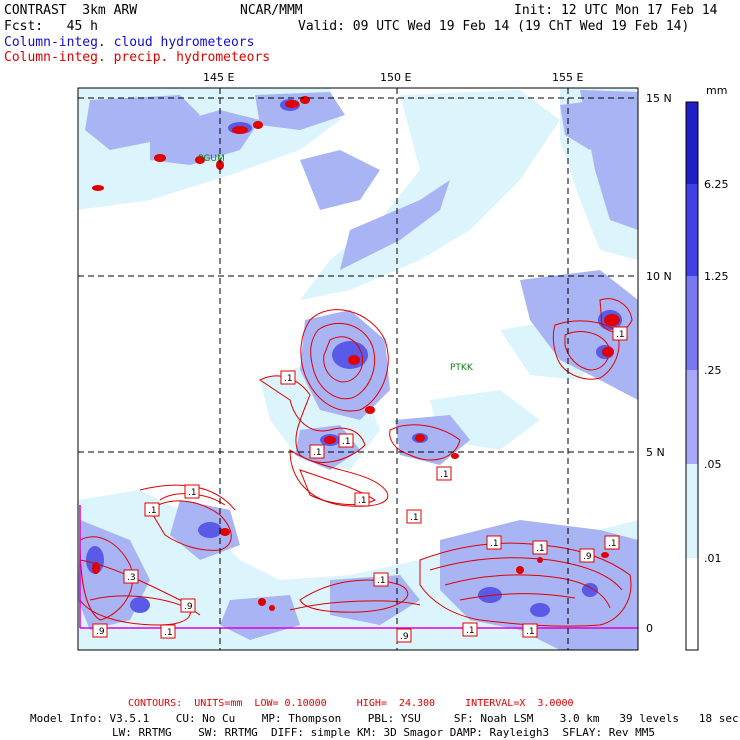 This screenshot has height=740, width=740. What do you see at coordinates (713, 370) in the screenshot?
I see `colorbar-level: .25` at bounding box center [713, 370].